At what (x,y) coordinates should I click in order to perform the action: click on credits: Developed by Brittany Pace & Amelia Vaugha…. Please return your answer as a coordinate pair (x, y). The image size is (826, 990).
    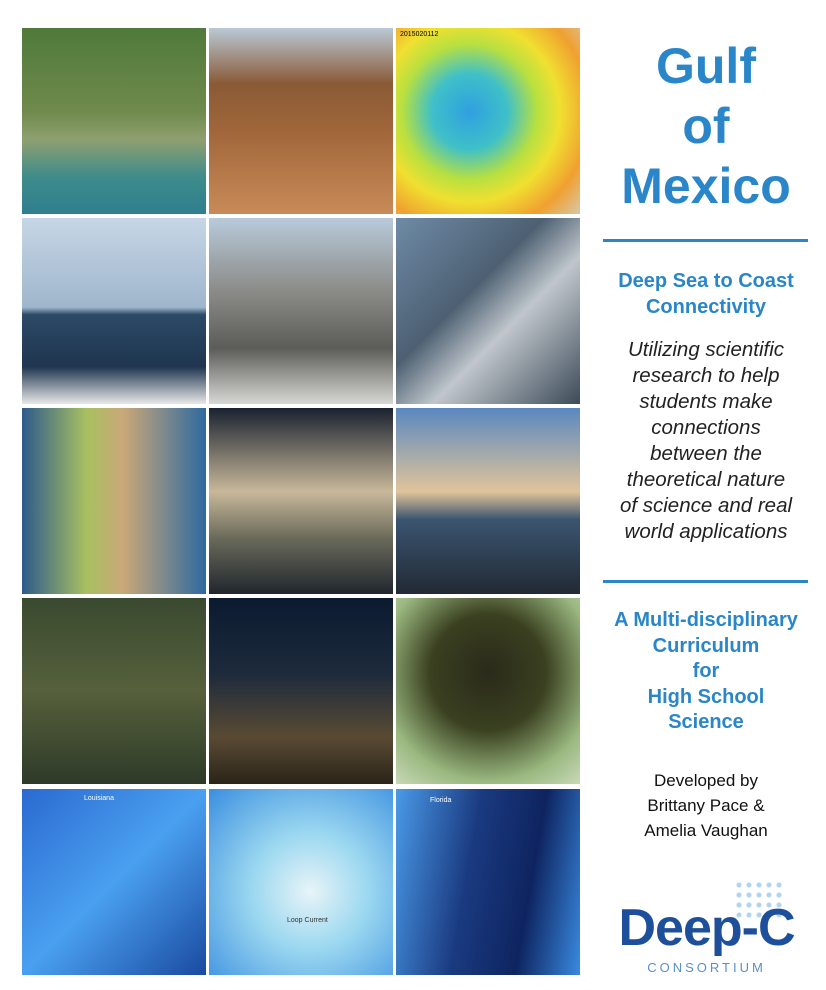
    Looking at the image, I should click on (706, 805).